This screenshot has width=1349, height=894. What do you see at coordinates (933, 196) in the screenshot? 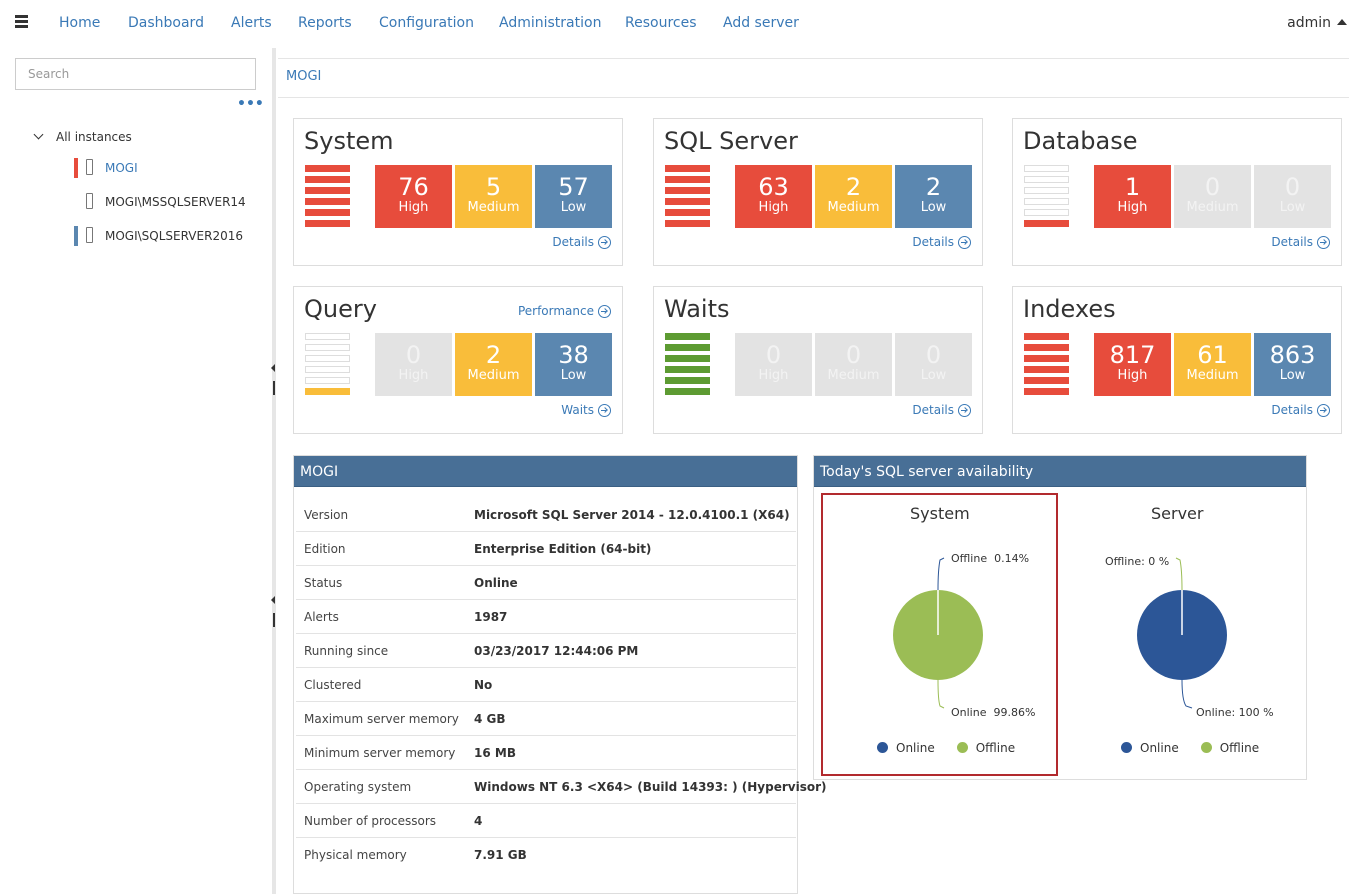
I see `tile-low: 2 Low` at bounding box center [933, 196].